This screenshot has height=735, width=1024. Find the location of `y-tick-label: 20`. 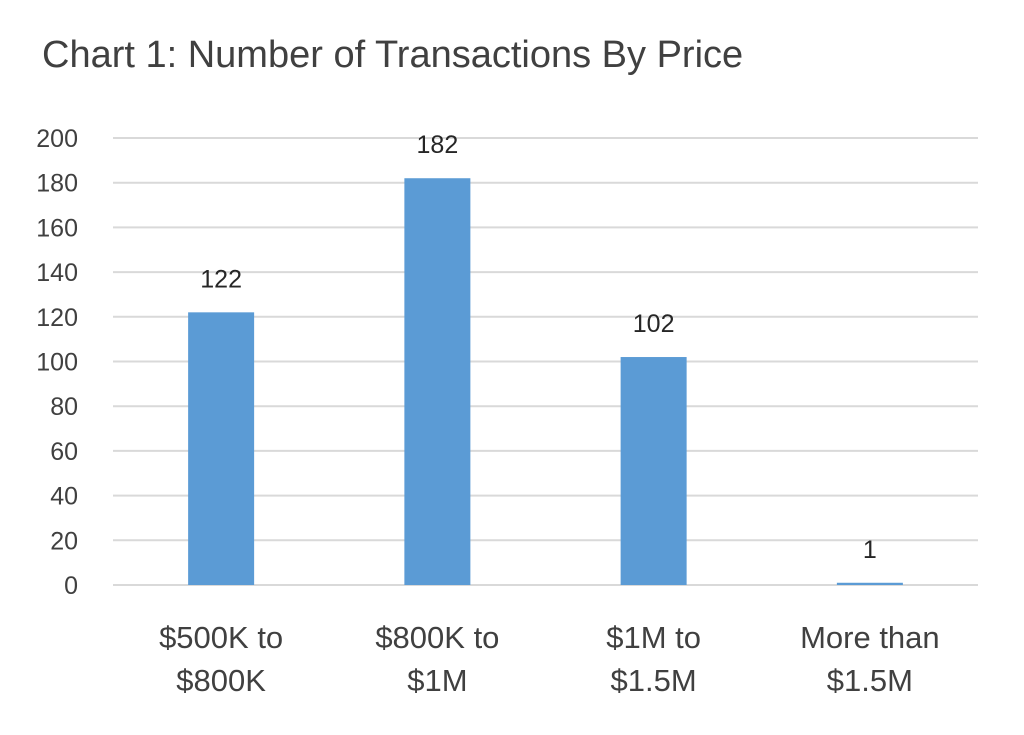

y-tick-label: 20 is located at coordinates (64, 541).